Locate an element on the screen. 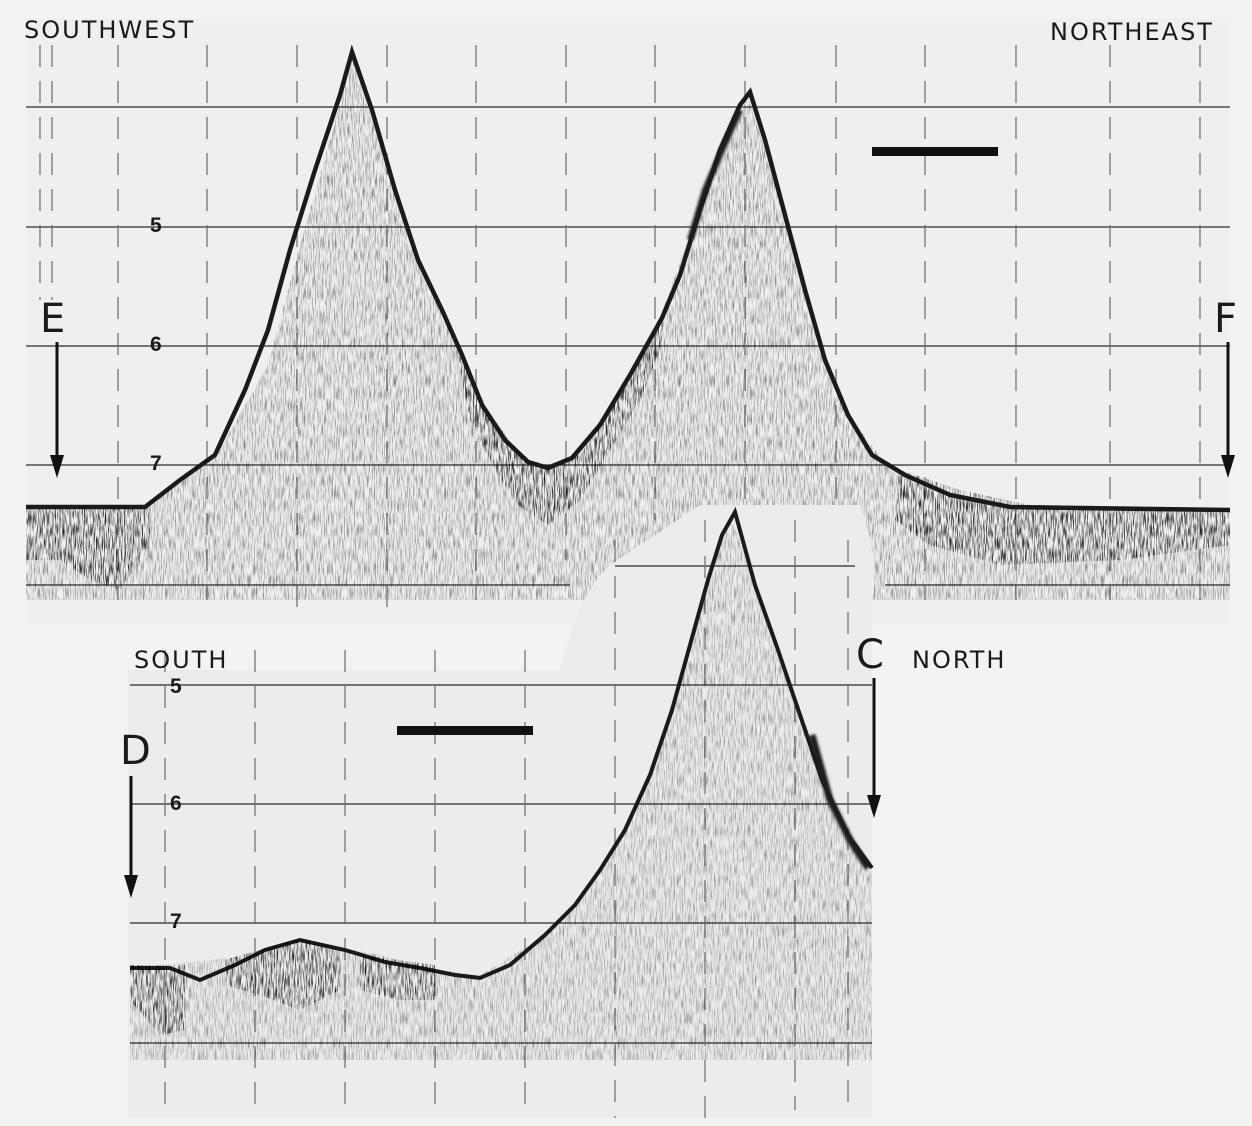  top-depth-5-label: 5 is located at coordinates (156, 225).